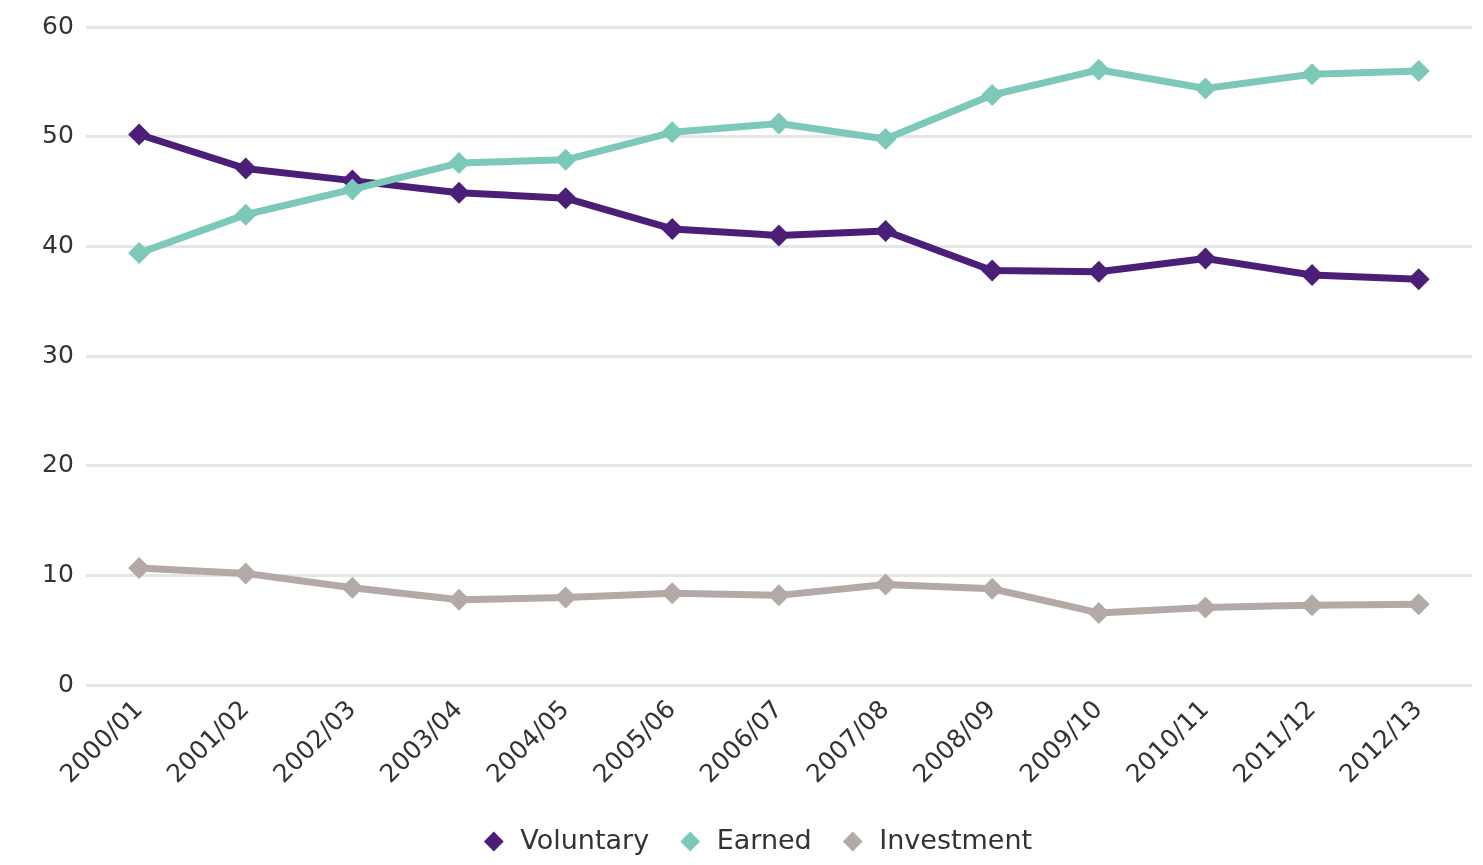  I want to click on y-tick-label: 20, so click(58, 464).